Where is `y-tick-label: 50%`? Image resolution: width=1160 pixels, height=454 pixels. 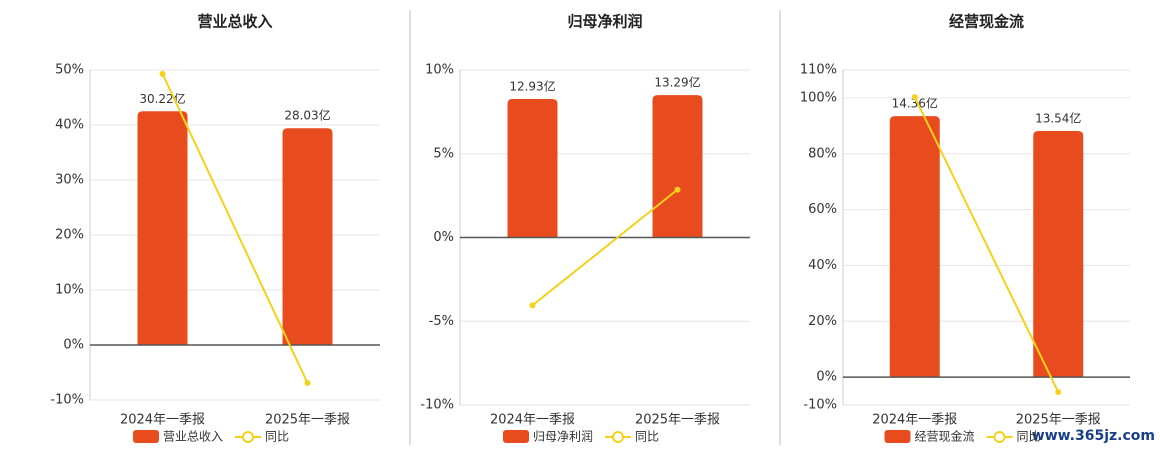 y-tick-label: 50% is located at coordinates (69, 70).